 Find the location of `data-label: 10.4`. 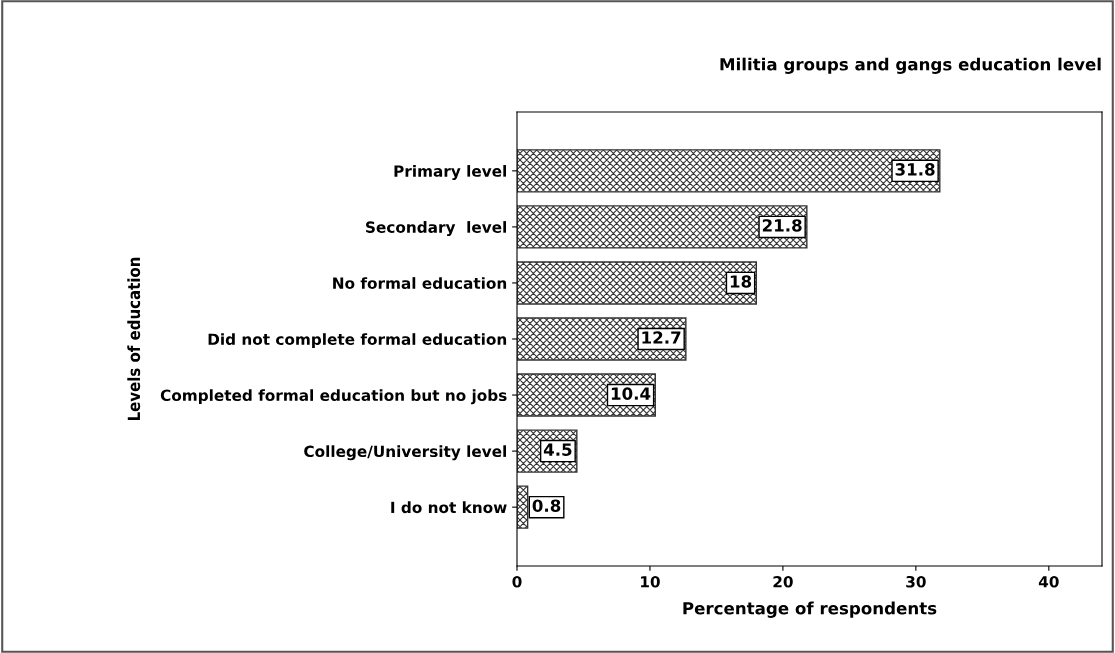

data-label: 10.4 is located at coordinates (631, 393).